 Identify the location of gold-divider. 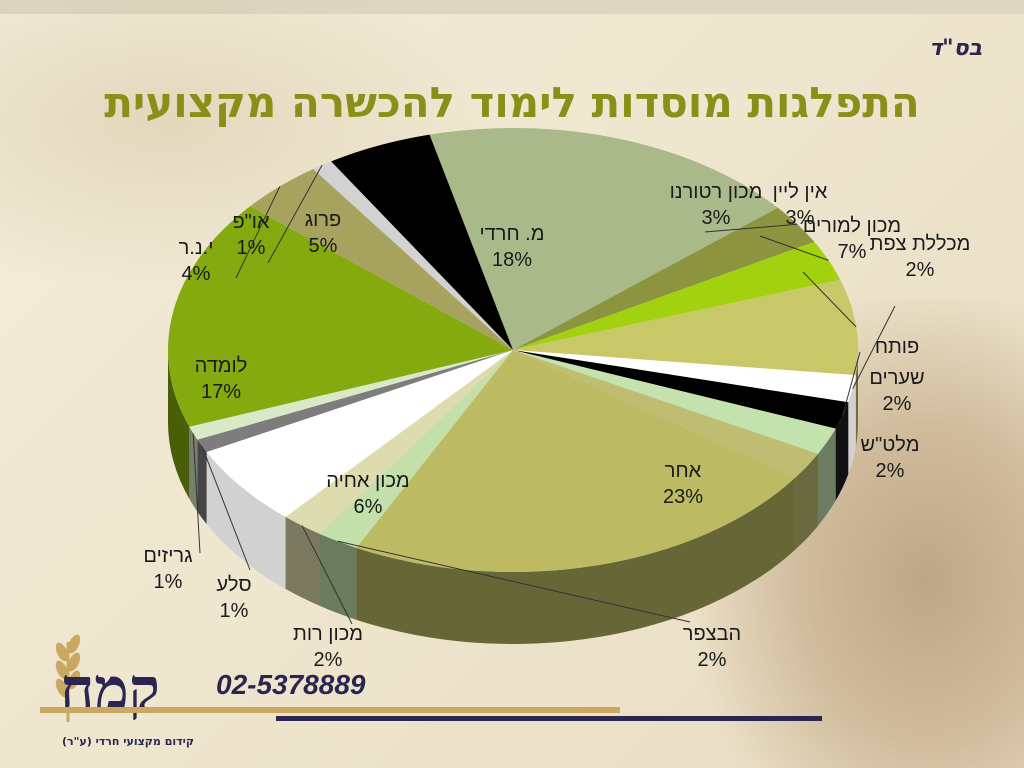
(330, 710).